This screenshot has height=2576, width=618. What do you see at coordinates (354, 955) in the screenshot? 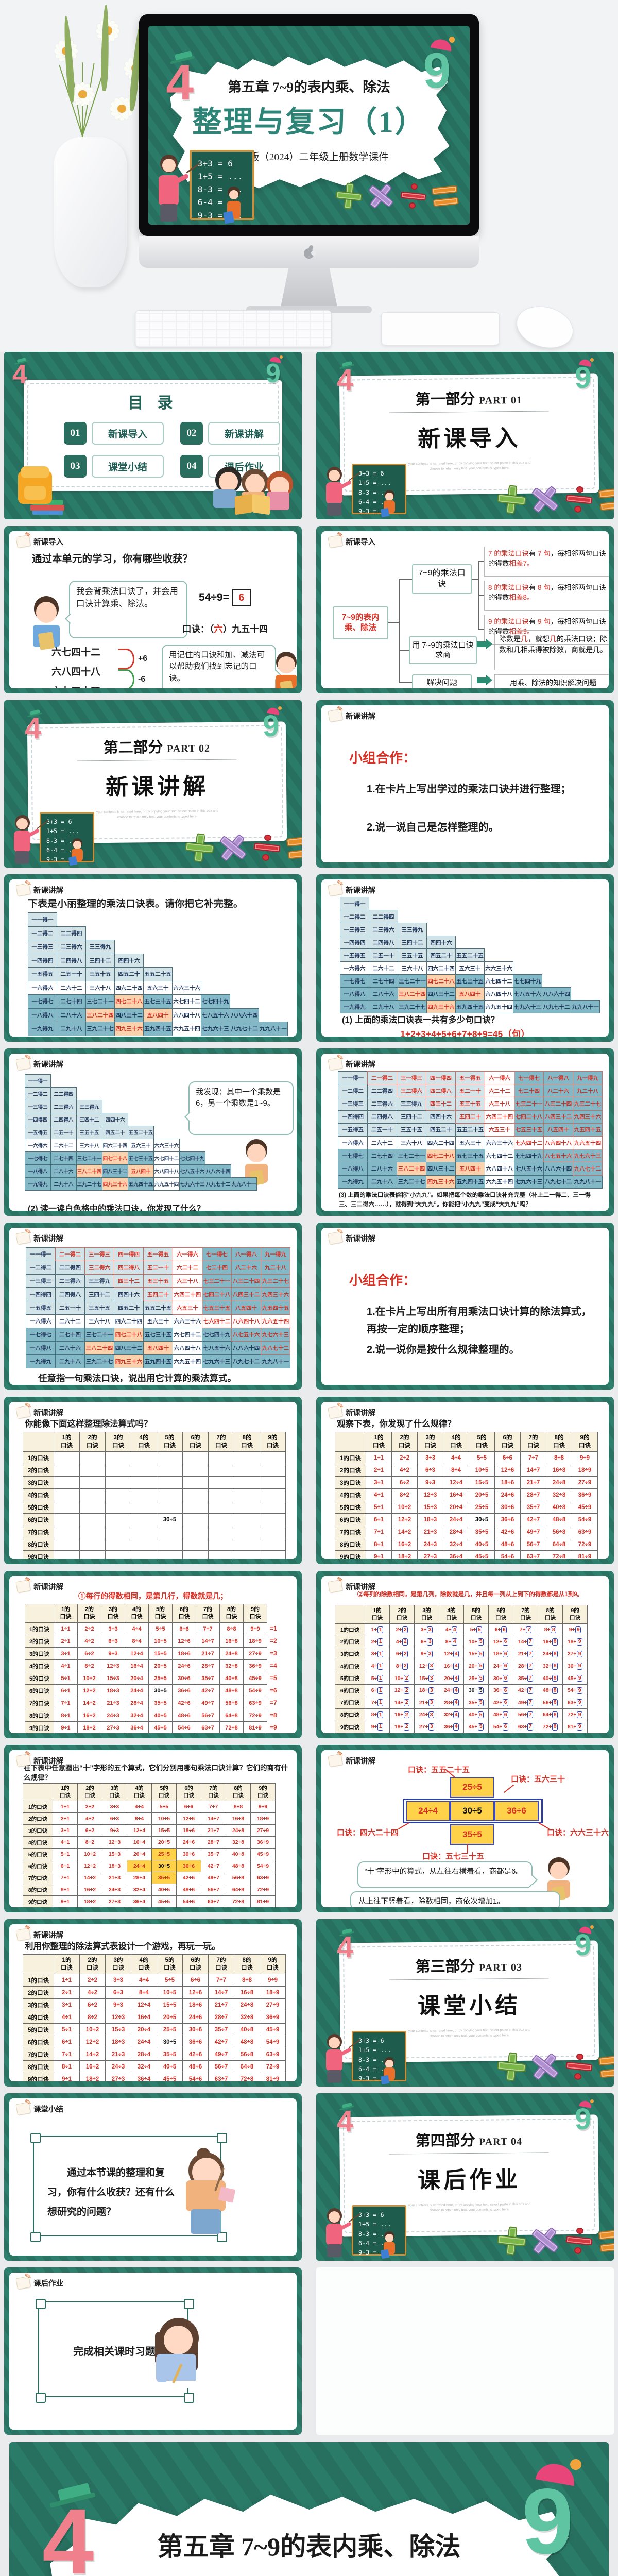
I see `kuku-cell: 一五得五` at bounding box center [354, 955].